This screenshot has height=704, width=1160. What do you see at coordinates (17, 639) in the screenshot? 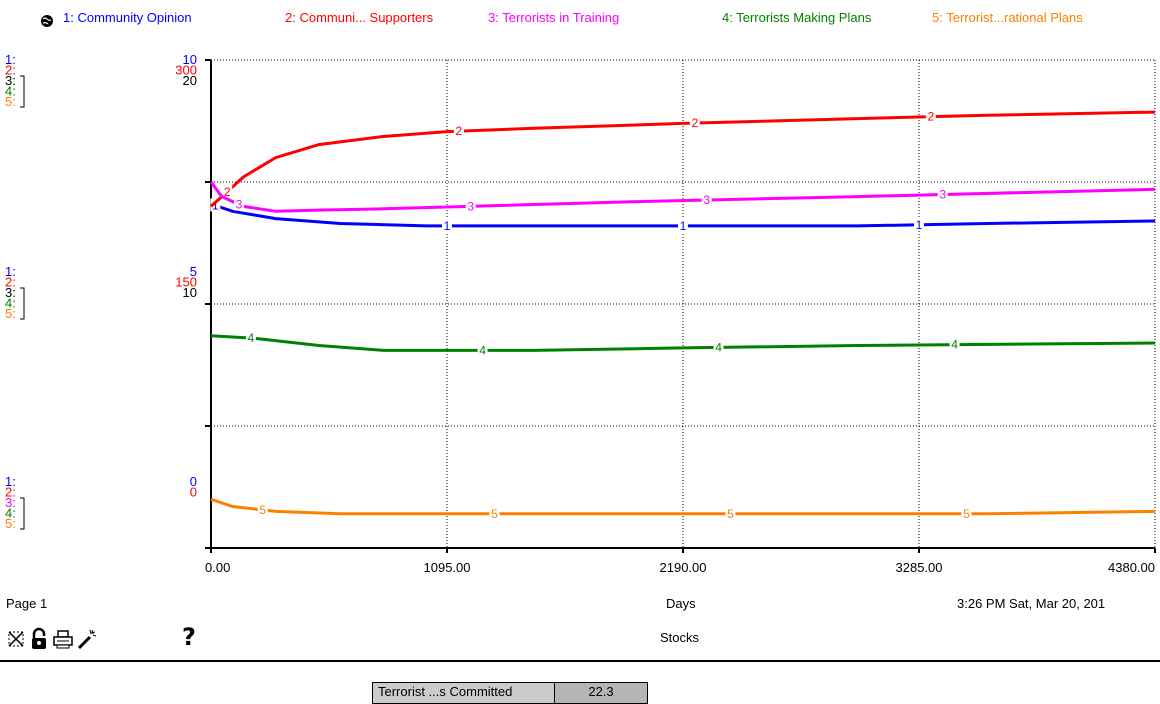
I see `graph-tool-icon` at bounding box center [17, 639].